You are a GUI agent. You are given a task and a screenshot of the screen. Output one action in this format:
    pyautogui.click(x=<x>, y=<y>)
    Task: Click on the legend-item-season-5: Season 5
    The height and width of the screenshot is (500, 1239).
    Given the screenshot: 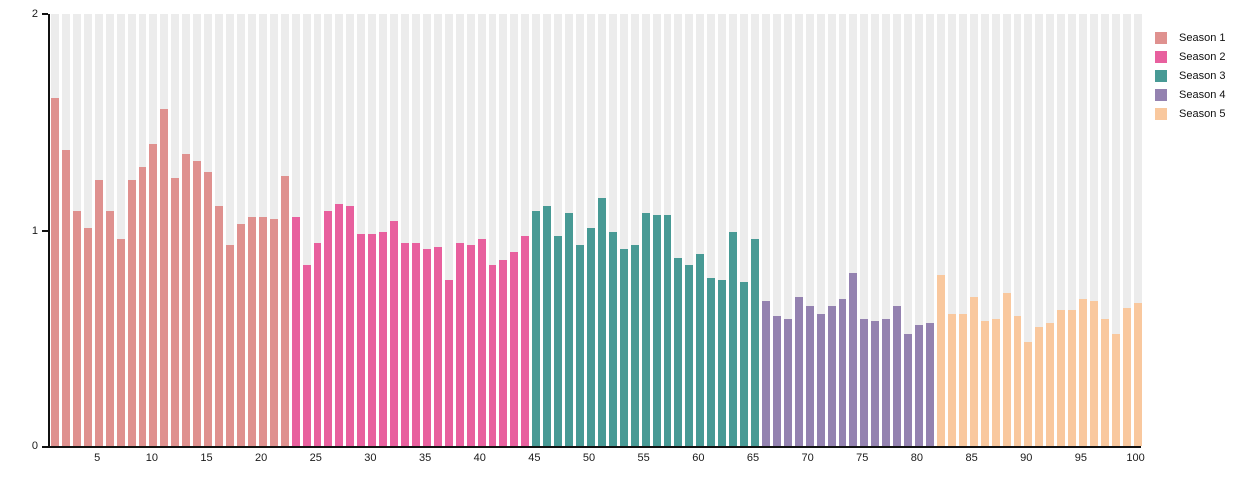 What is the action you would take?
    pyautogui.click(x=1190, y=113)
    